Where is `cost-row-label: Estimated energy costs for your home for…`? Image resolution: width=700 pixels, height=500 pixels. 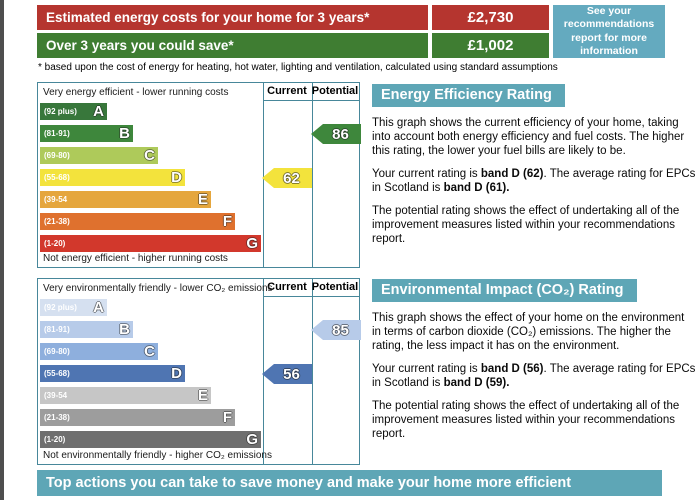
cost-row-label: Estimated energy costs for your home for… is located at coordinates (232, 17).